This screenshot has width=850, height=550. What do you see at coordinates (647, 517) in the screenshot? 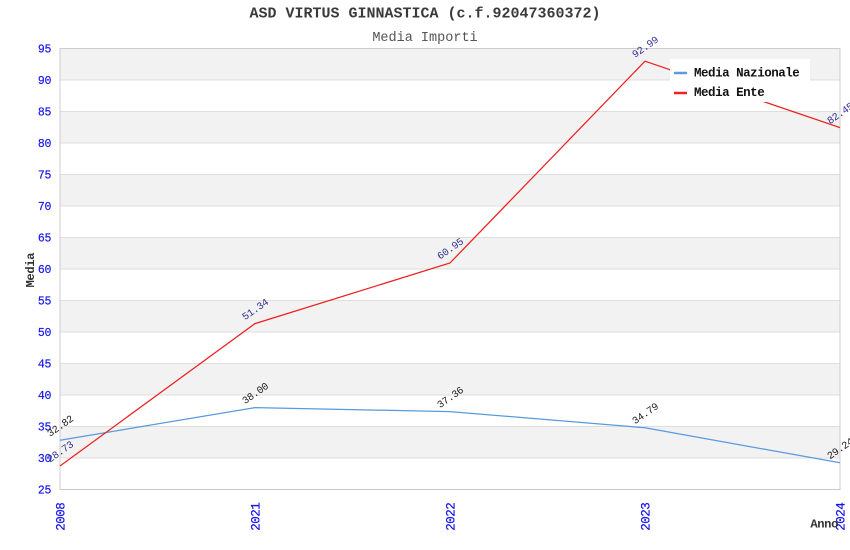
I see `svg-text: 2023` at bounding box center [647, 517].